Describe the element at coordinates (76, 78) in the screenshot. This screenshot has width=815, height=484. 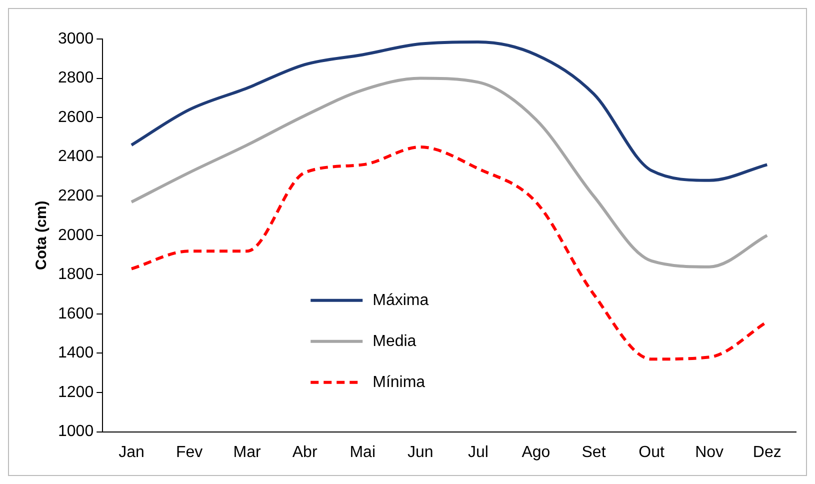
I see `y-tick-label: 2800` at that location.